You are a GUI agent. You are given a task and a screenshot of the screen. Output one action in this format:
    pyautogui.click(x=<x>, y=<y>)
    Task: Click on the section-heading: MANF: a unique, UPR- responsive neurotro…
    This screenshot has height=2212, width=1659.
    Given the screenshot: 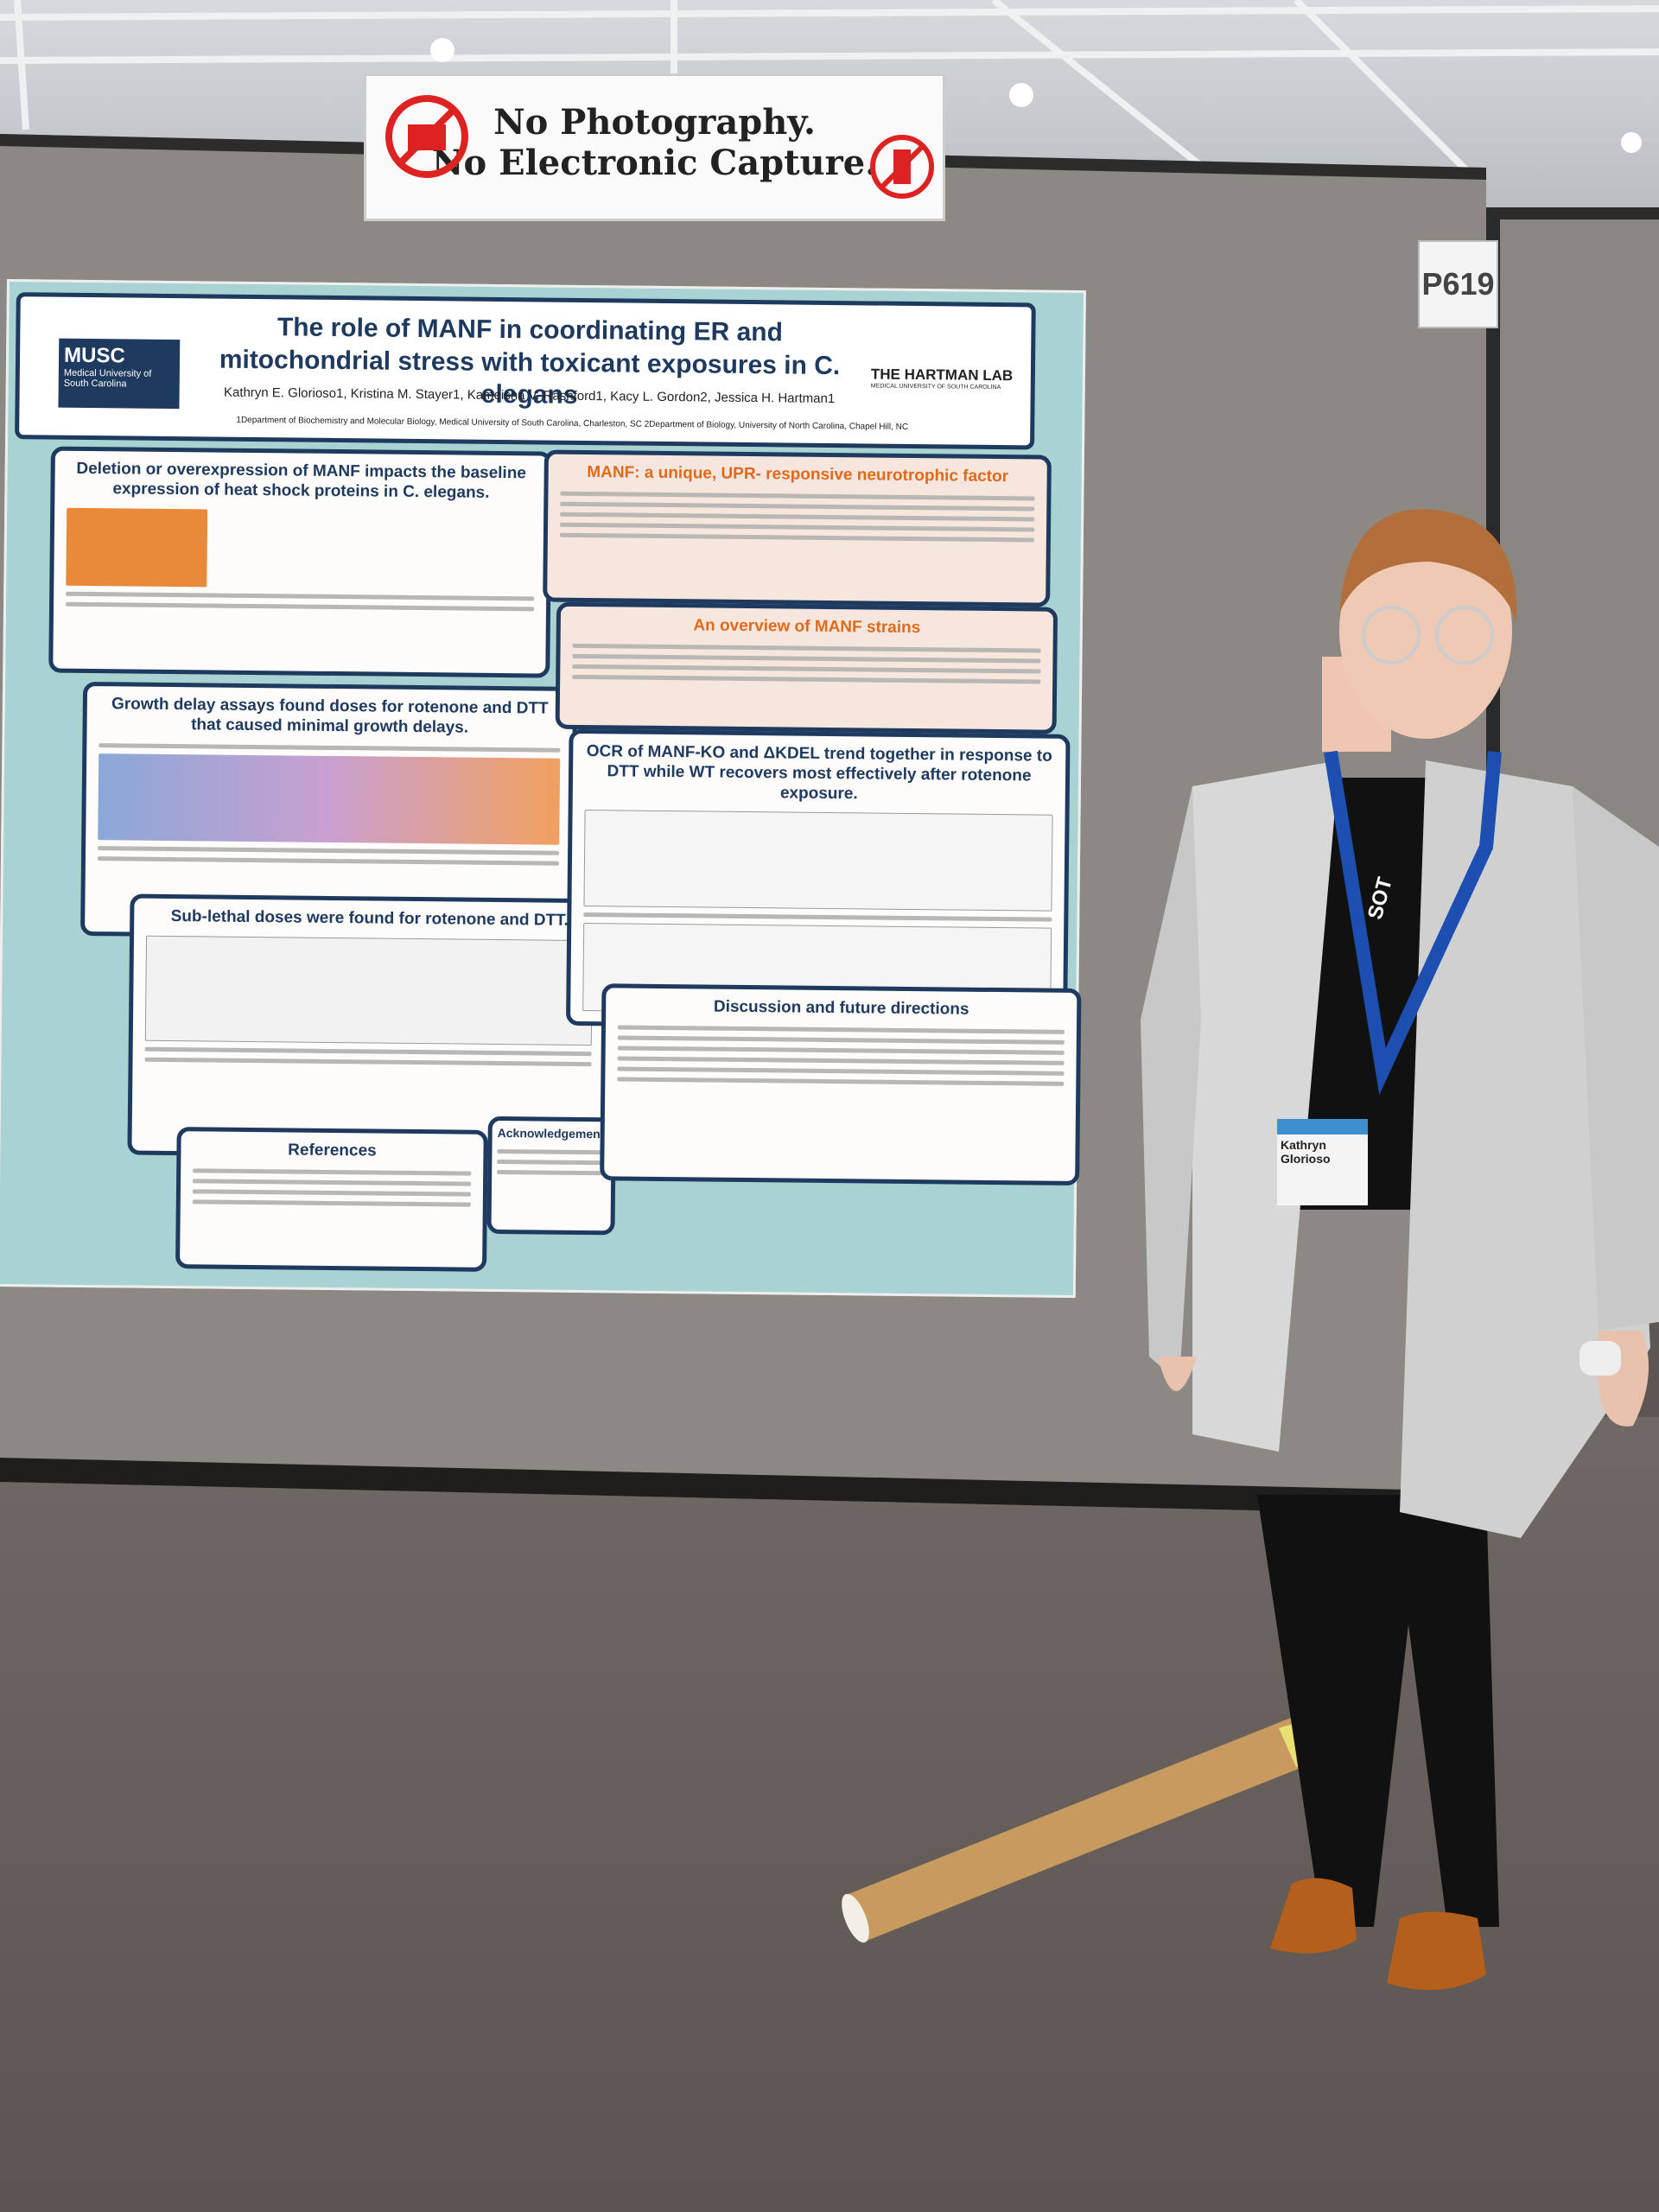 What is the action you would take?
    pyautogui.click(x=798, y=475)
    